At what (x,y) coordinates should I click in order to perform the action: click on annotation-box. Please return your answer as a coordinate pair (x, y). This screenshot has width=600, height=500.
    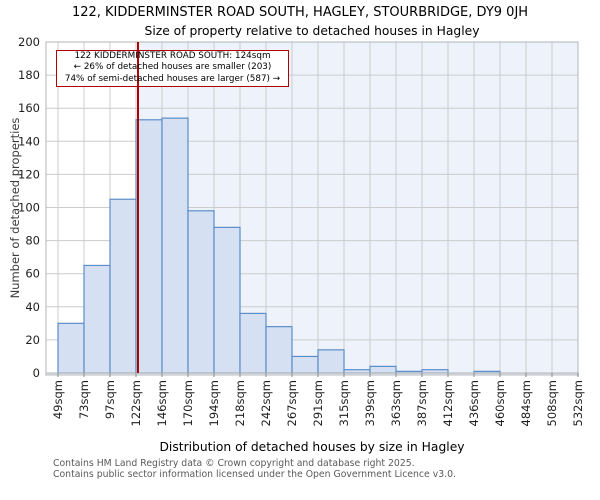
    Looking at the image, I should click on (172, 68).